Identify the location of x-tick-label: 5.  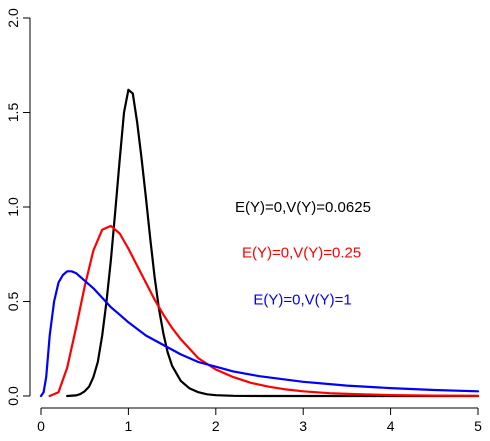
(478, 426).